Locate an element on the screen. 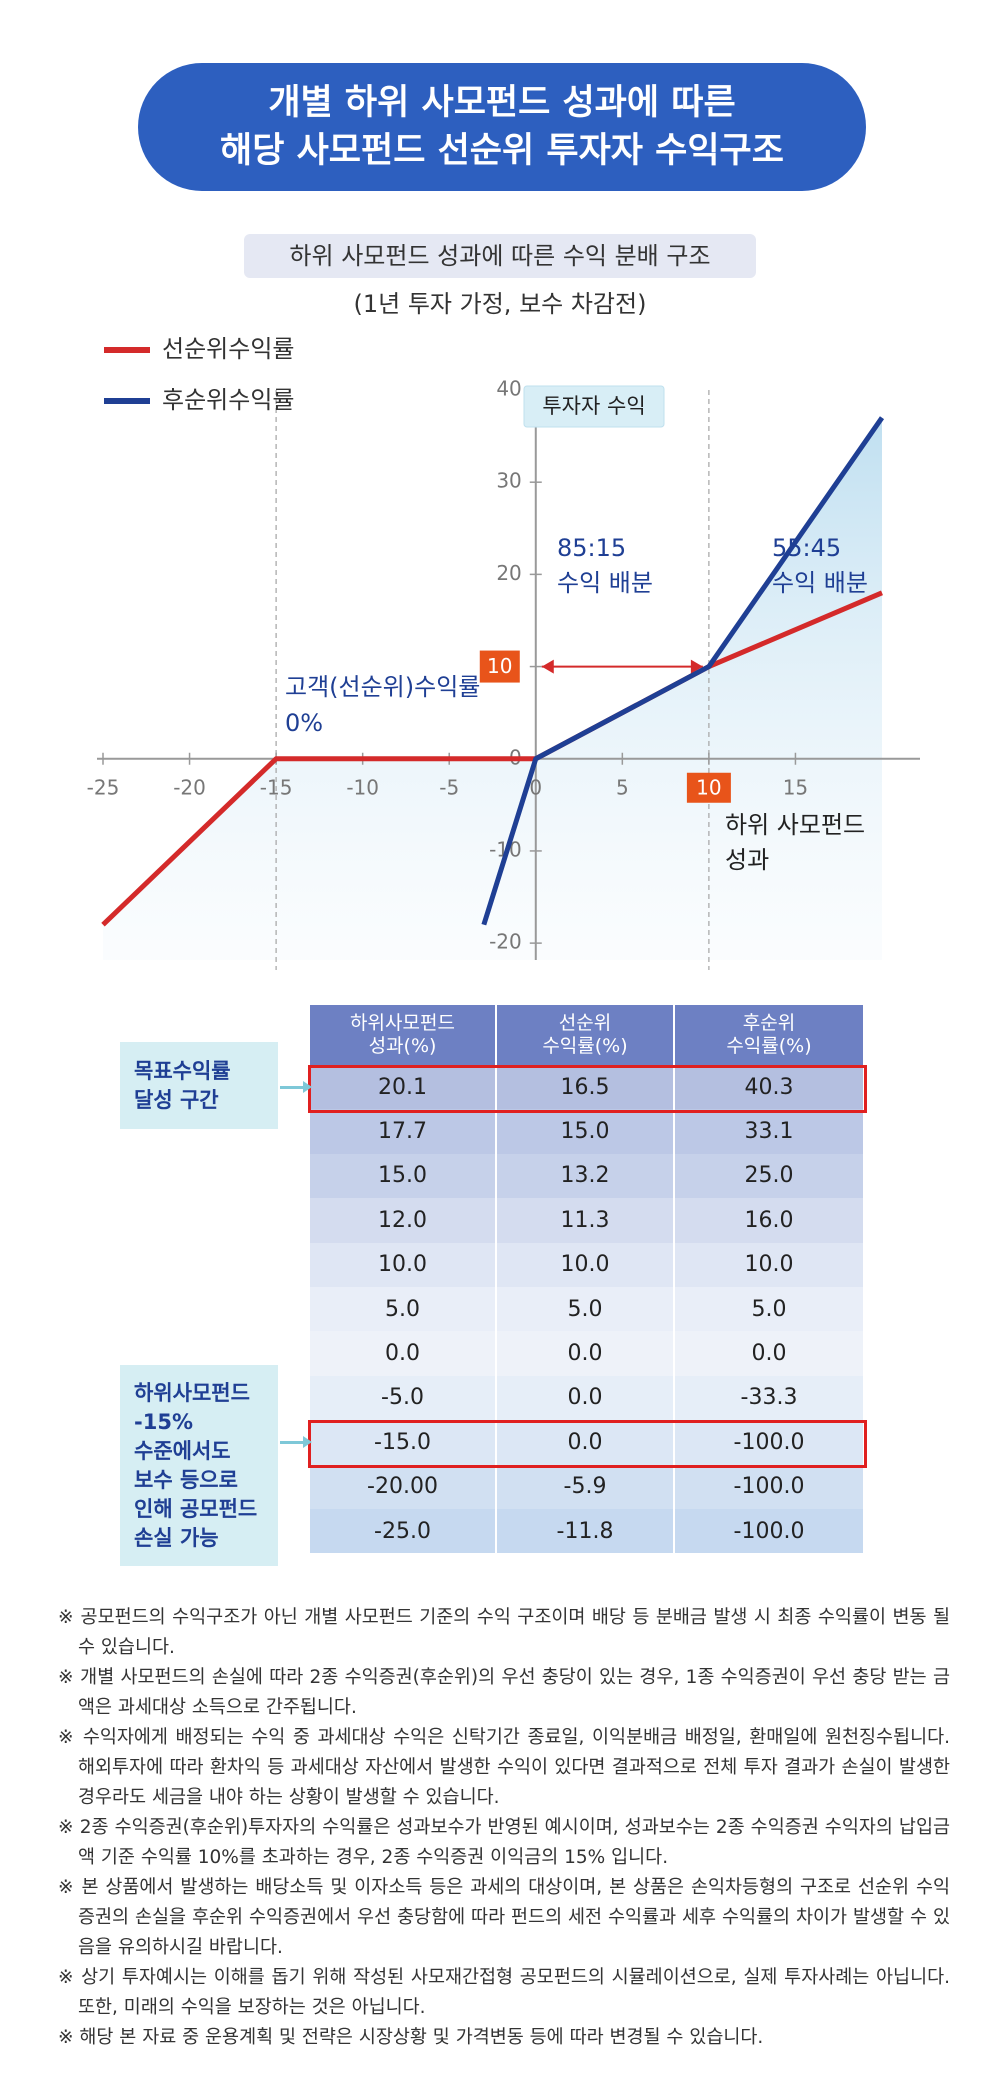 This screenshot has width=995, height=2082. table-header: 하위사모펀드 성과(%) 선순위 수익률(%) 후순위 수익률(%) is located at coordinates (586, 1035).